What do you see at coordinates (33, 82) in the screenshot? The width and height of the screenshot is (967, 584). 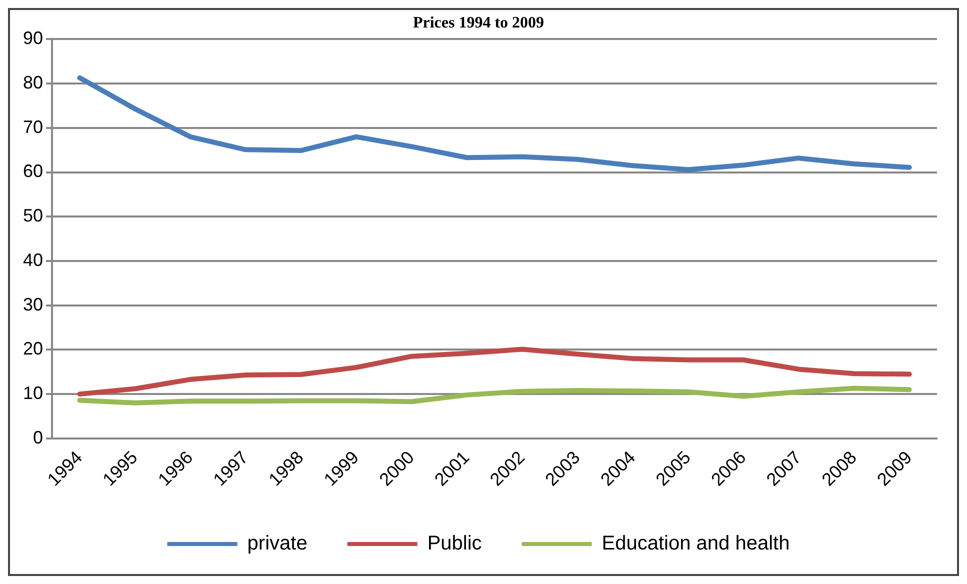 I see `y-tick-label: 80` at bounding box center [33, 82].